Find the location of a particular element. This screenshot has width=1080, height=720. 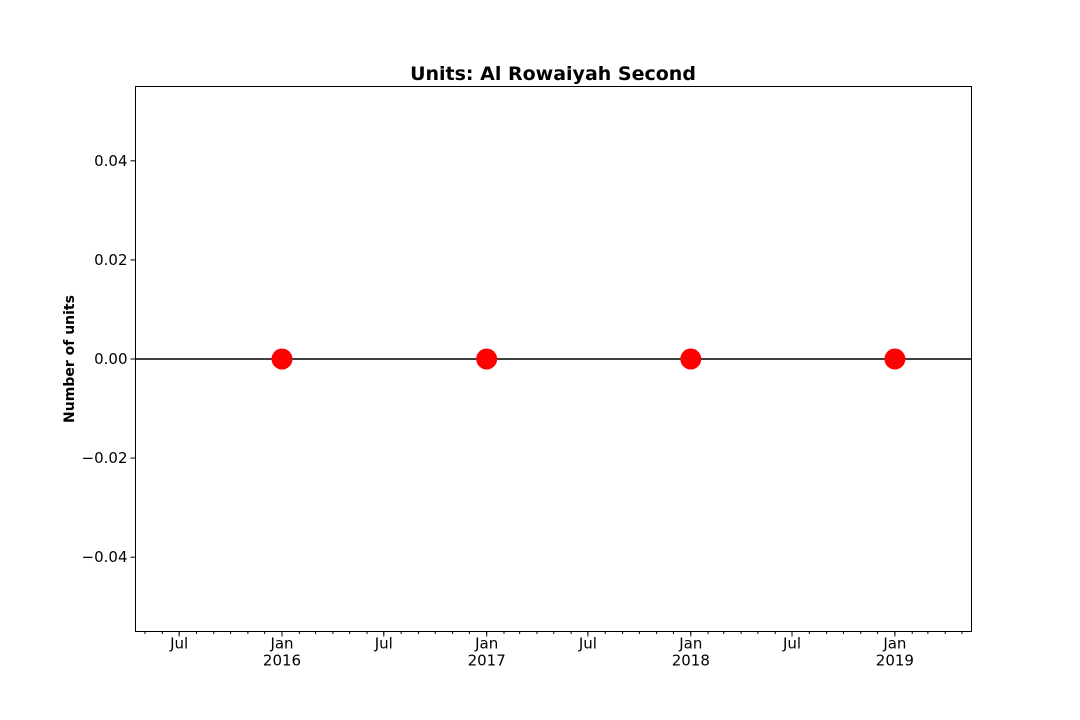

y-tick-label: 0.04 is located at coordinates (110, 161).